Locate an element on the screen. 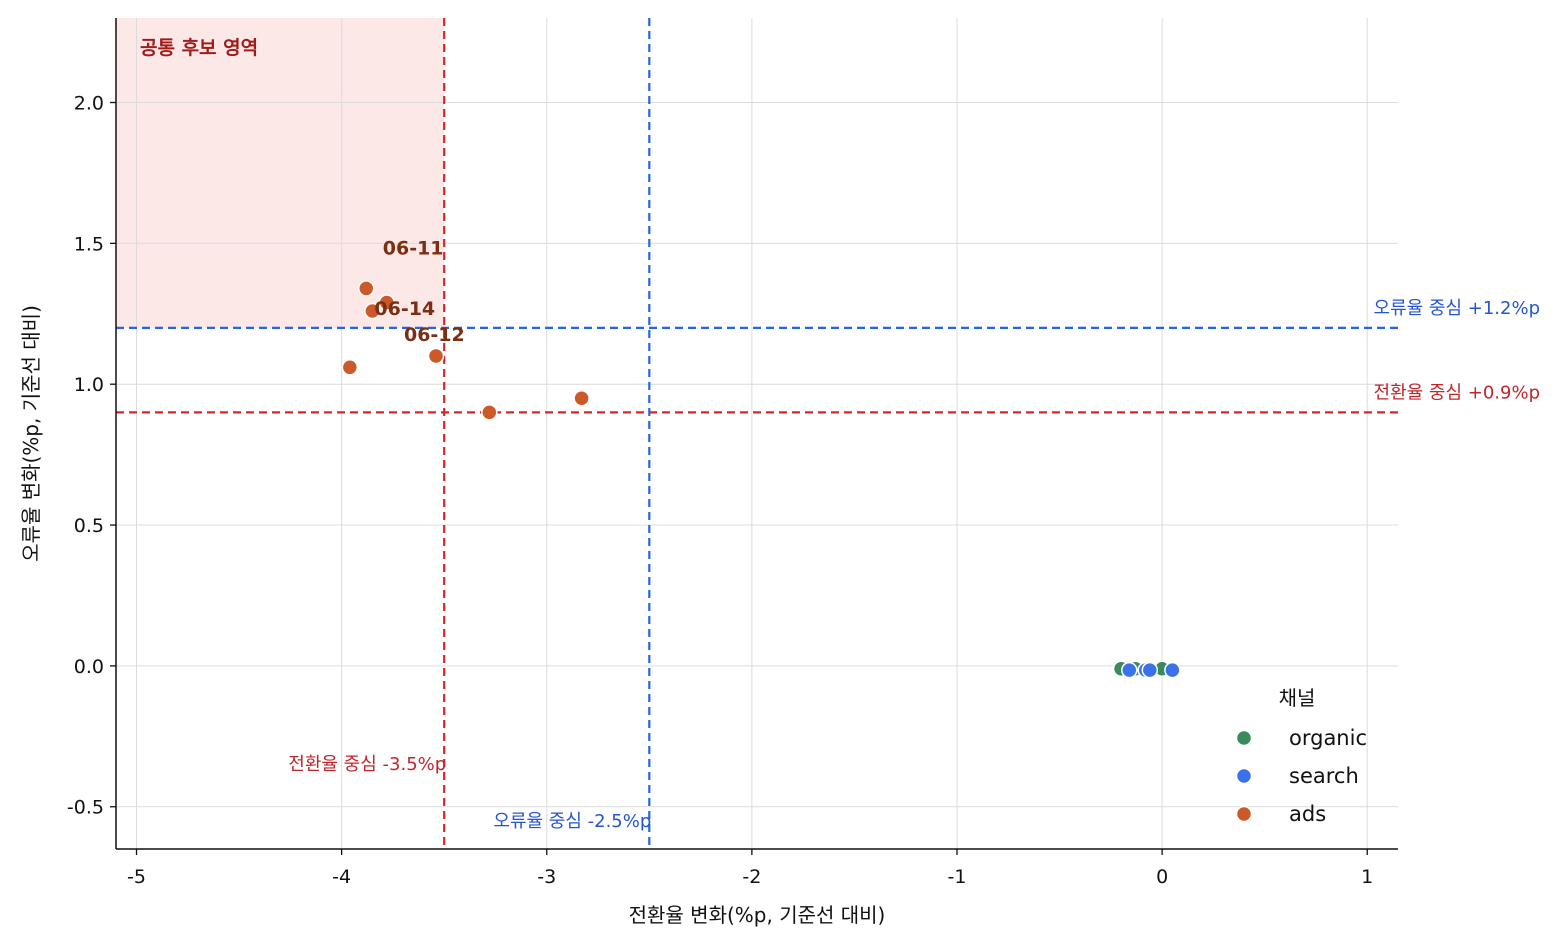 The image size is (1557, 948). reference-line-label: 전환율 중심 -3.5%p is located at coordinates (367, 764).